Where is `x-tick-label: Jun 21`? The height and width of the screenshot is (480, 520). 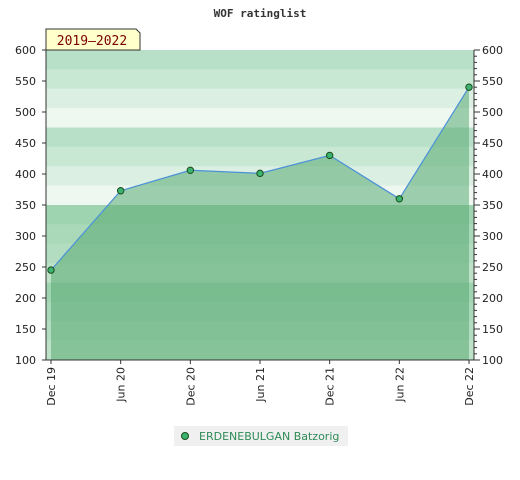
x-tick-label: Jun 21 is located at coordinates (260, 385).